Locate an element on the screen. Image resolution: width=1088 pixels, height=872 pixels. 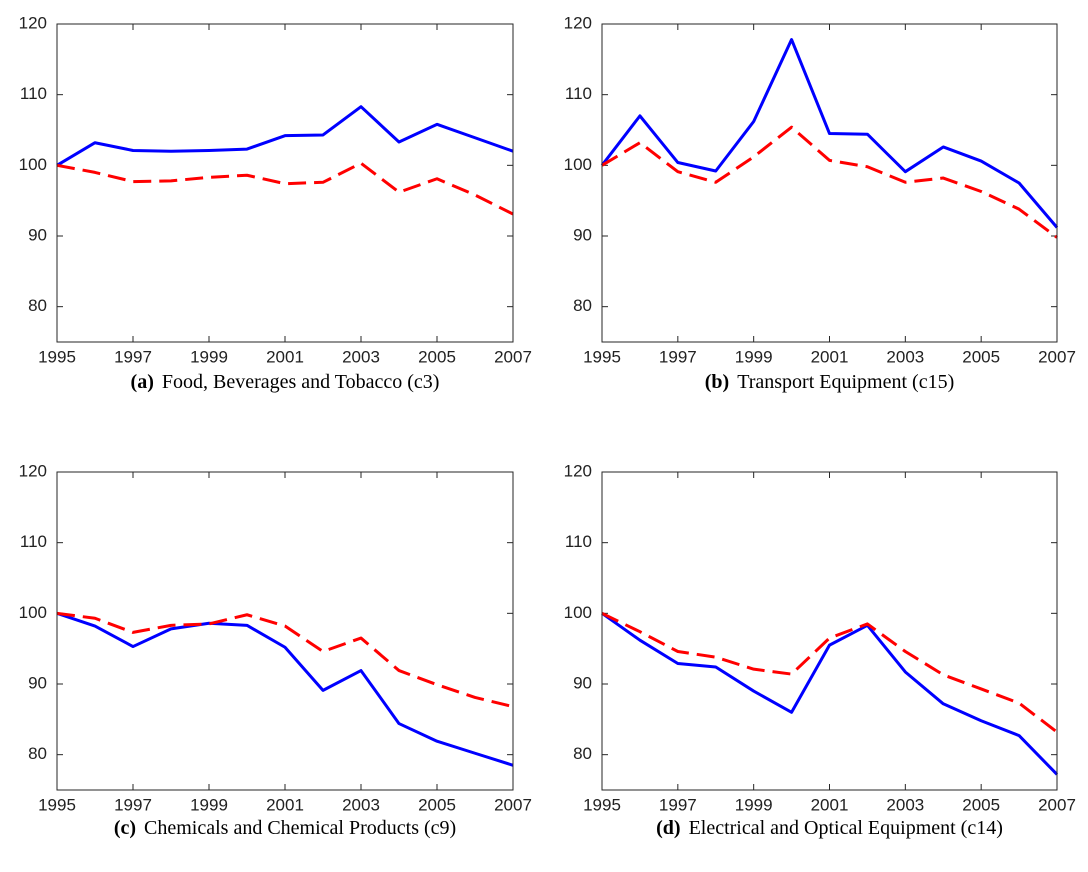
caption-label: (d) is located at coordinates (668, 828).